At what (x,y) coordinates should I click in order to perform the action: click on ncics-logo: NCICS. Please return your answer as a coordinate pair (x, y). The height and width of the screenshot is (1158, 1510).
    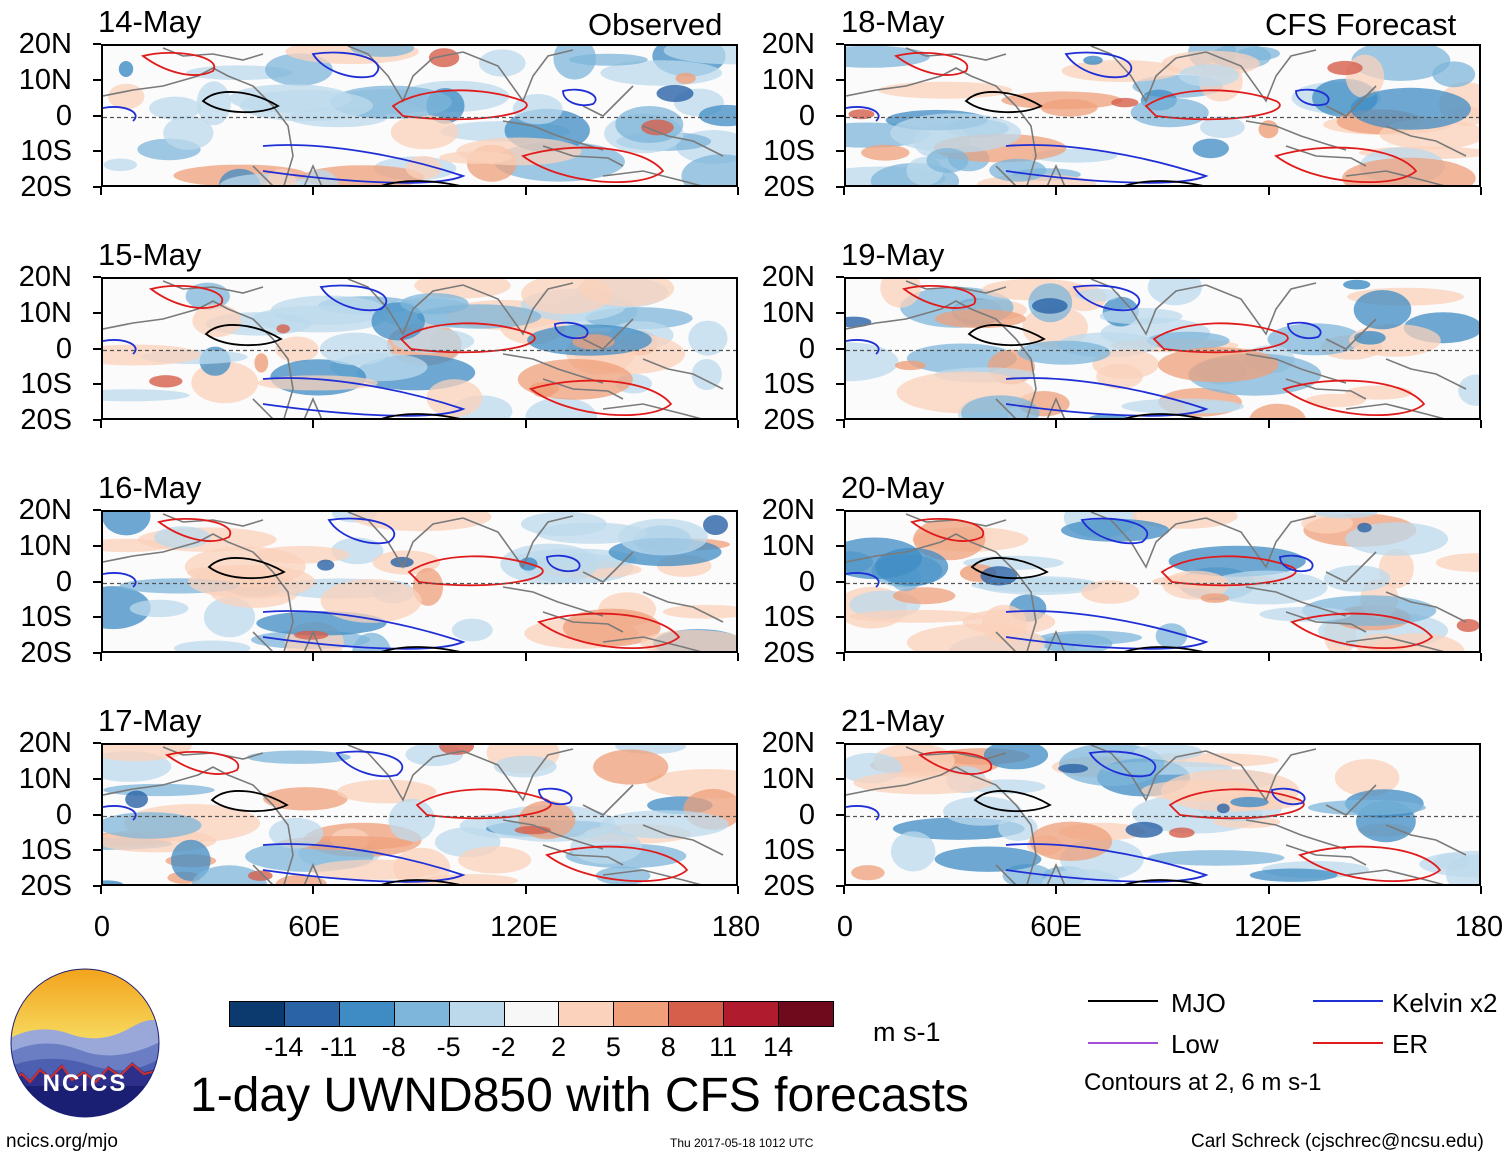
    Looking at the image, I should click on (85, 1043).